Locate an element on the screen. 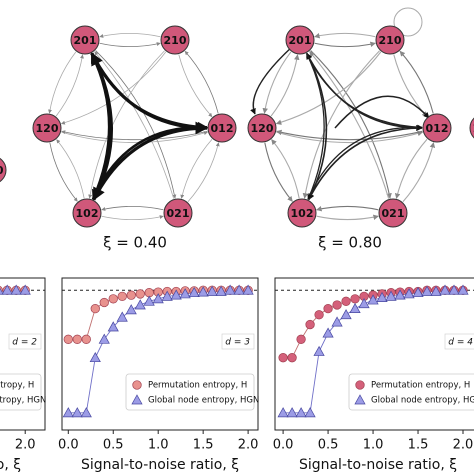  x-tick-label: 0.0 is located at coordinates (283, 445).